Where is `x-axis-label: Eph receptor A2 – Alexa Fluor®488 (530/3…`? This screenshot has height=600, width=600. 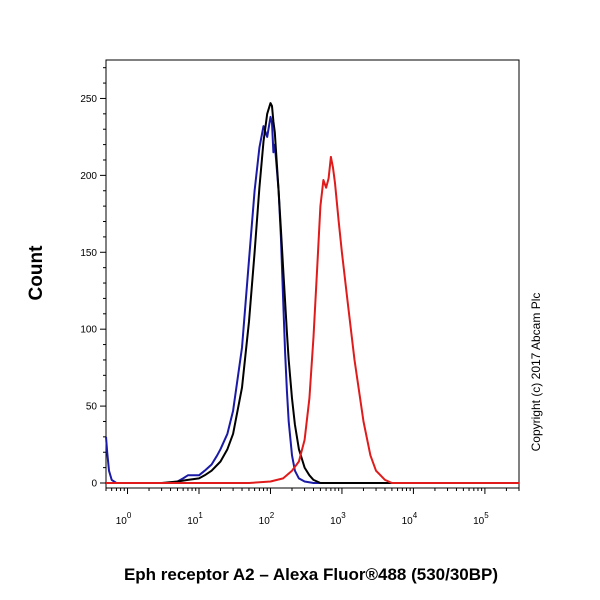
x-axis-label: Eph receptor A2 – Alexa Fluor®488 (530/3… is located at coordinates (311, 574).